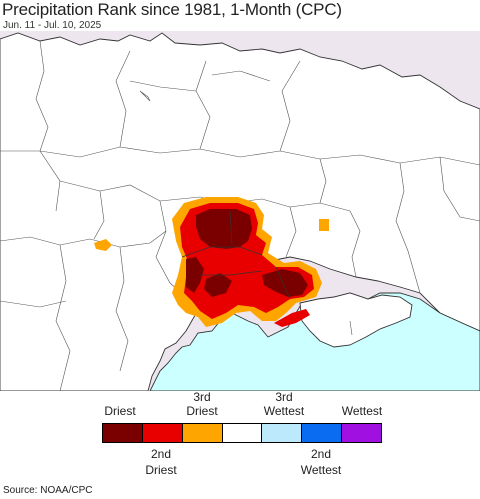  I want to click on admin-borders-overlay, so click(236, 255).